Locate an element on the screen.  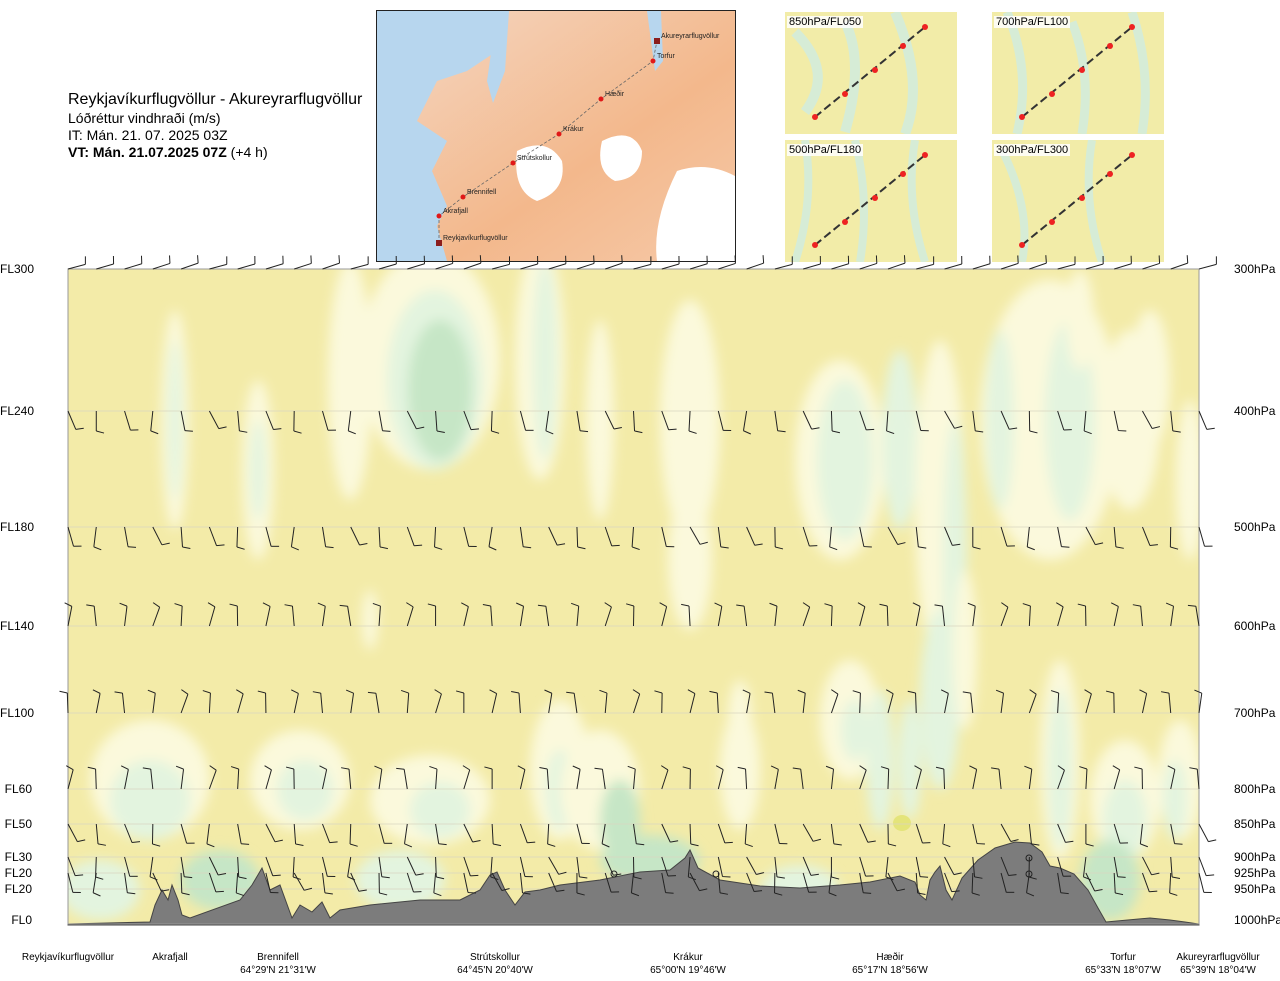
location-name: Krákur is located at coordinates (688, 957).